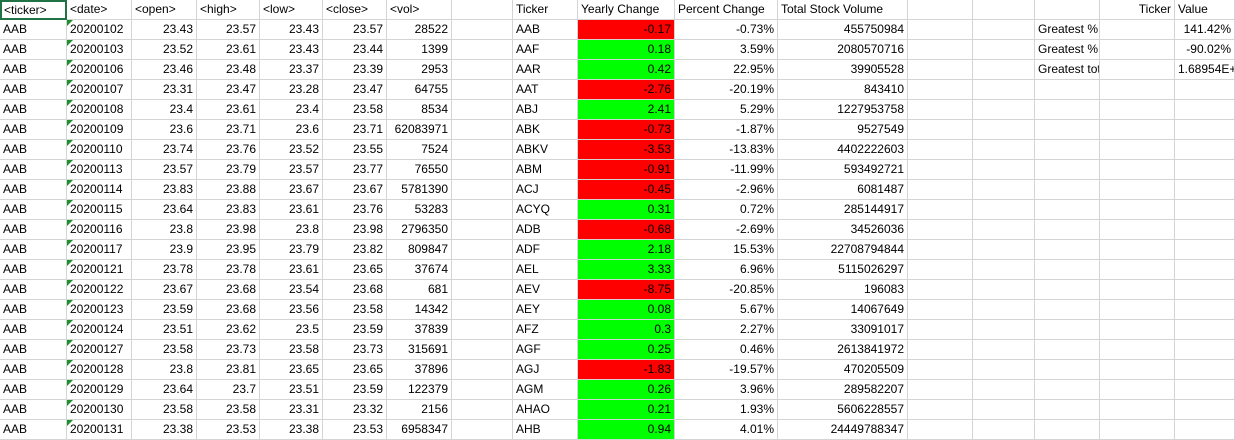 The image size is (1235, 440). What do you see at coordinates (626, 430) in the screenshot?
I see `summary-cell-yearly-change: 0.94` at bounding box center [626, 430].